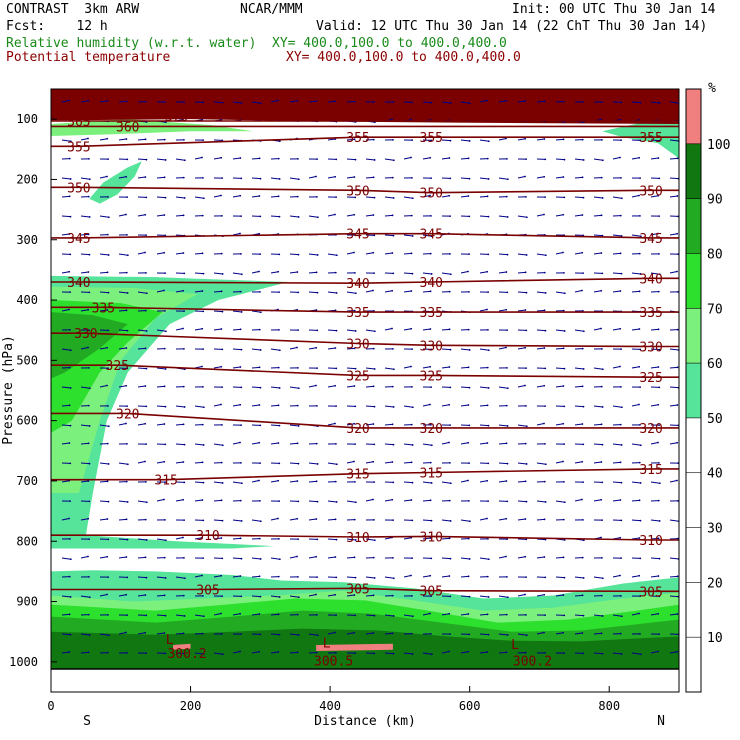  I want to click on theta-contour-label: 315, so click(357, 475).